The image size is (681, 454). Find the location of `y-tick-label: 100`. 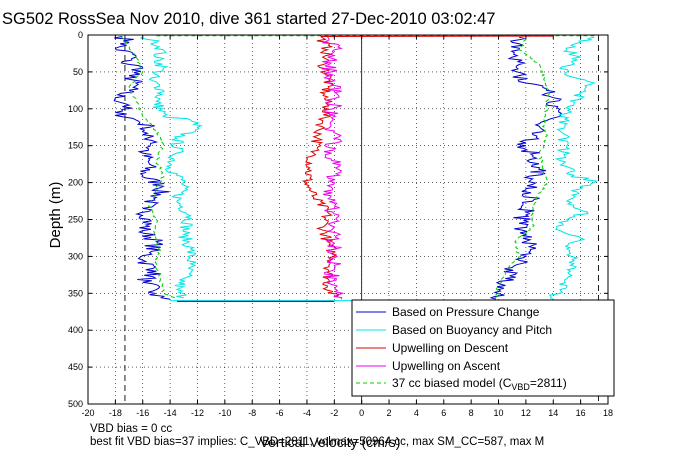

y-tick-label: 100 is located at coordinates (75, 109).